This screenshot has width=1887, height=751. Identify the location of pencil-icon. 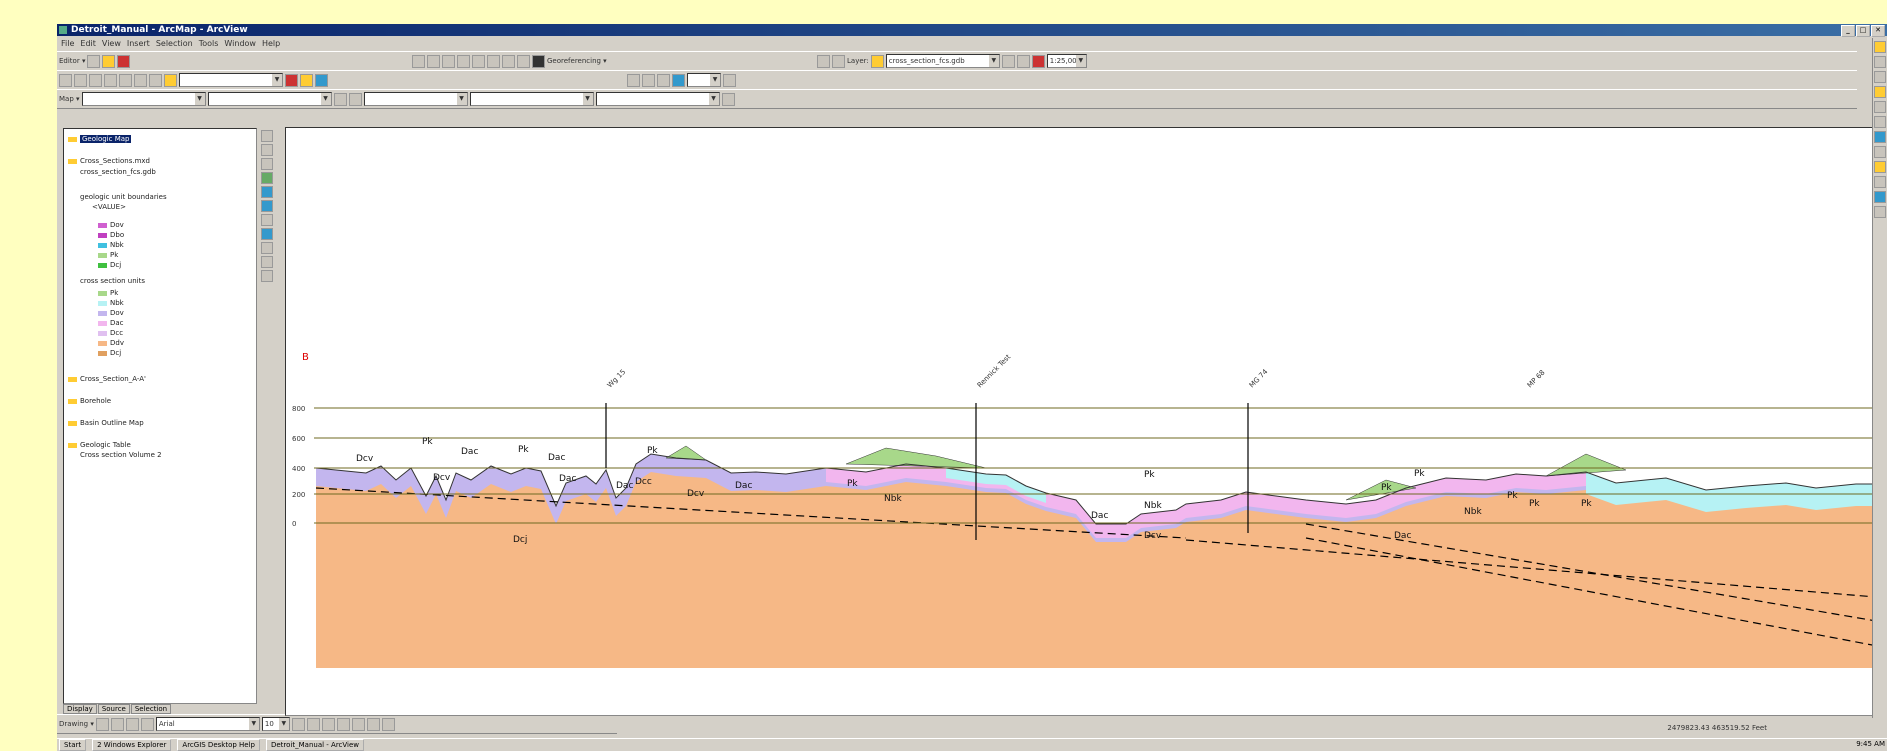
(109, 61).